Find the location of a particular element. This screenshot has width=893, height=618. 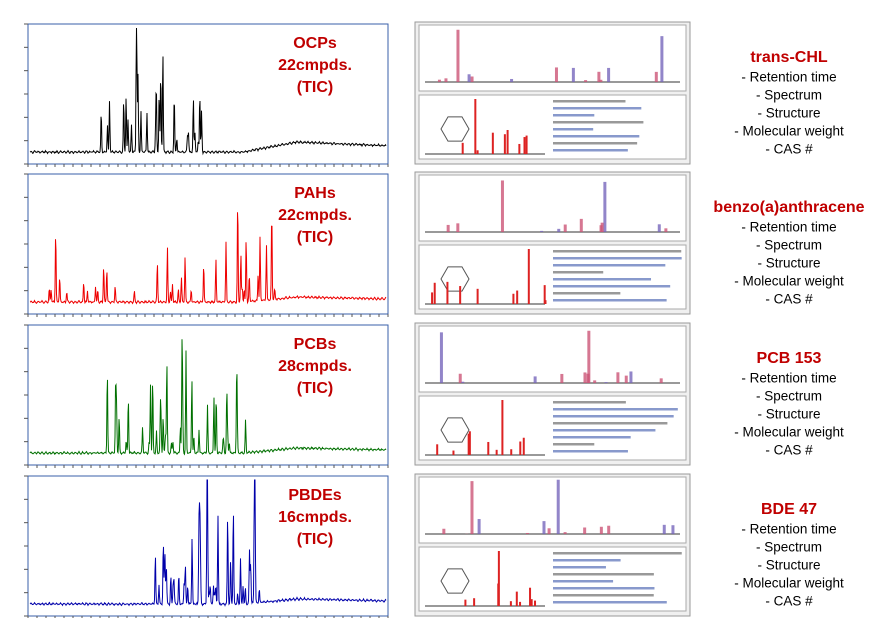

class-label: PBDEs is located at coordinates (314, 495).